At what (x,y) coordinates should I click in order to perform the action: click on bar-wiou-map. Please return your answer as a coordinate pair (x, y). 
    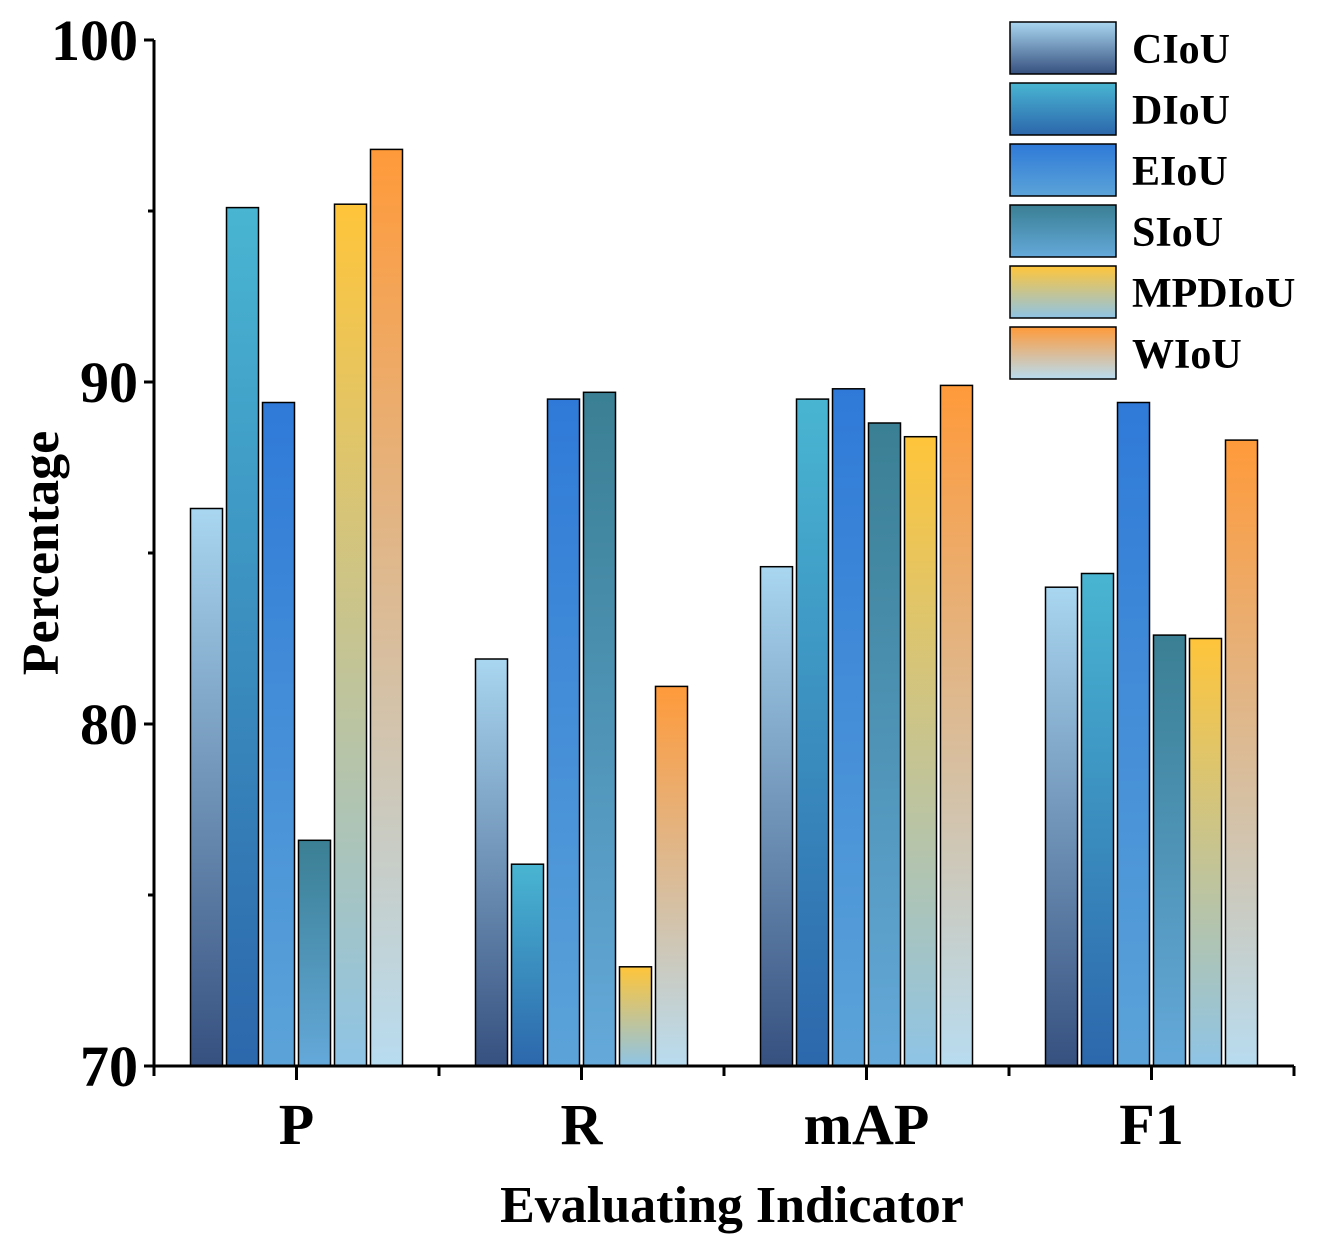
    Looking at the image, I should click on (956, 725).